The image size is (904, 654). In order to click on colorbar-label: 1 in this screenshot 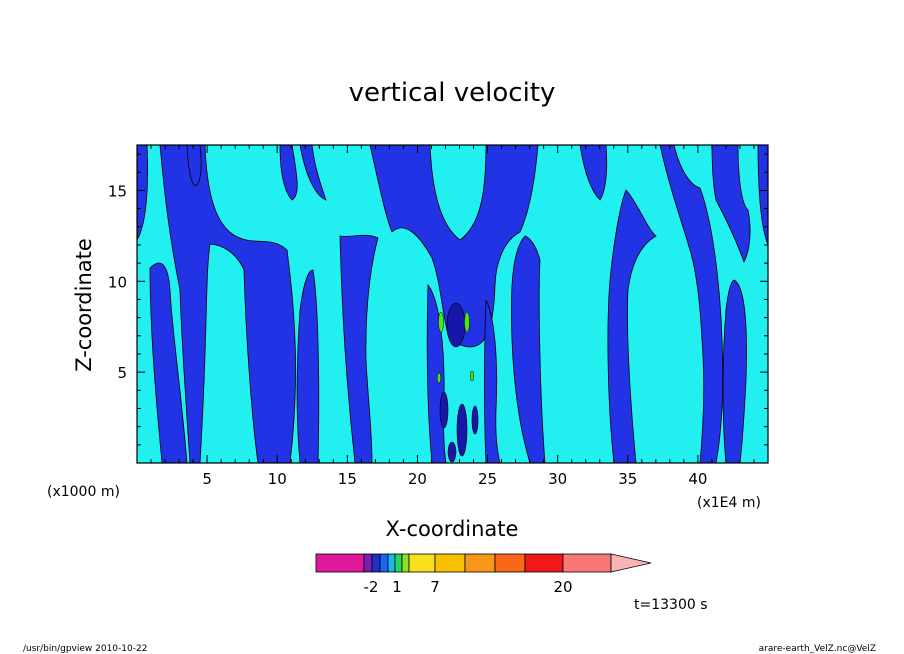, I will do `click(397, 587)`.